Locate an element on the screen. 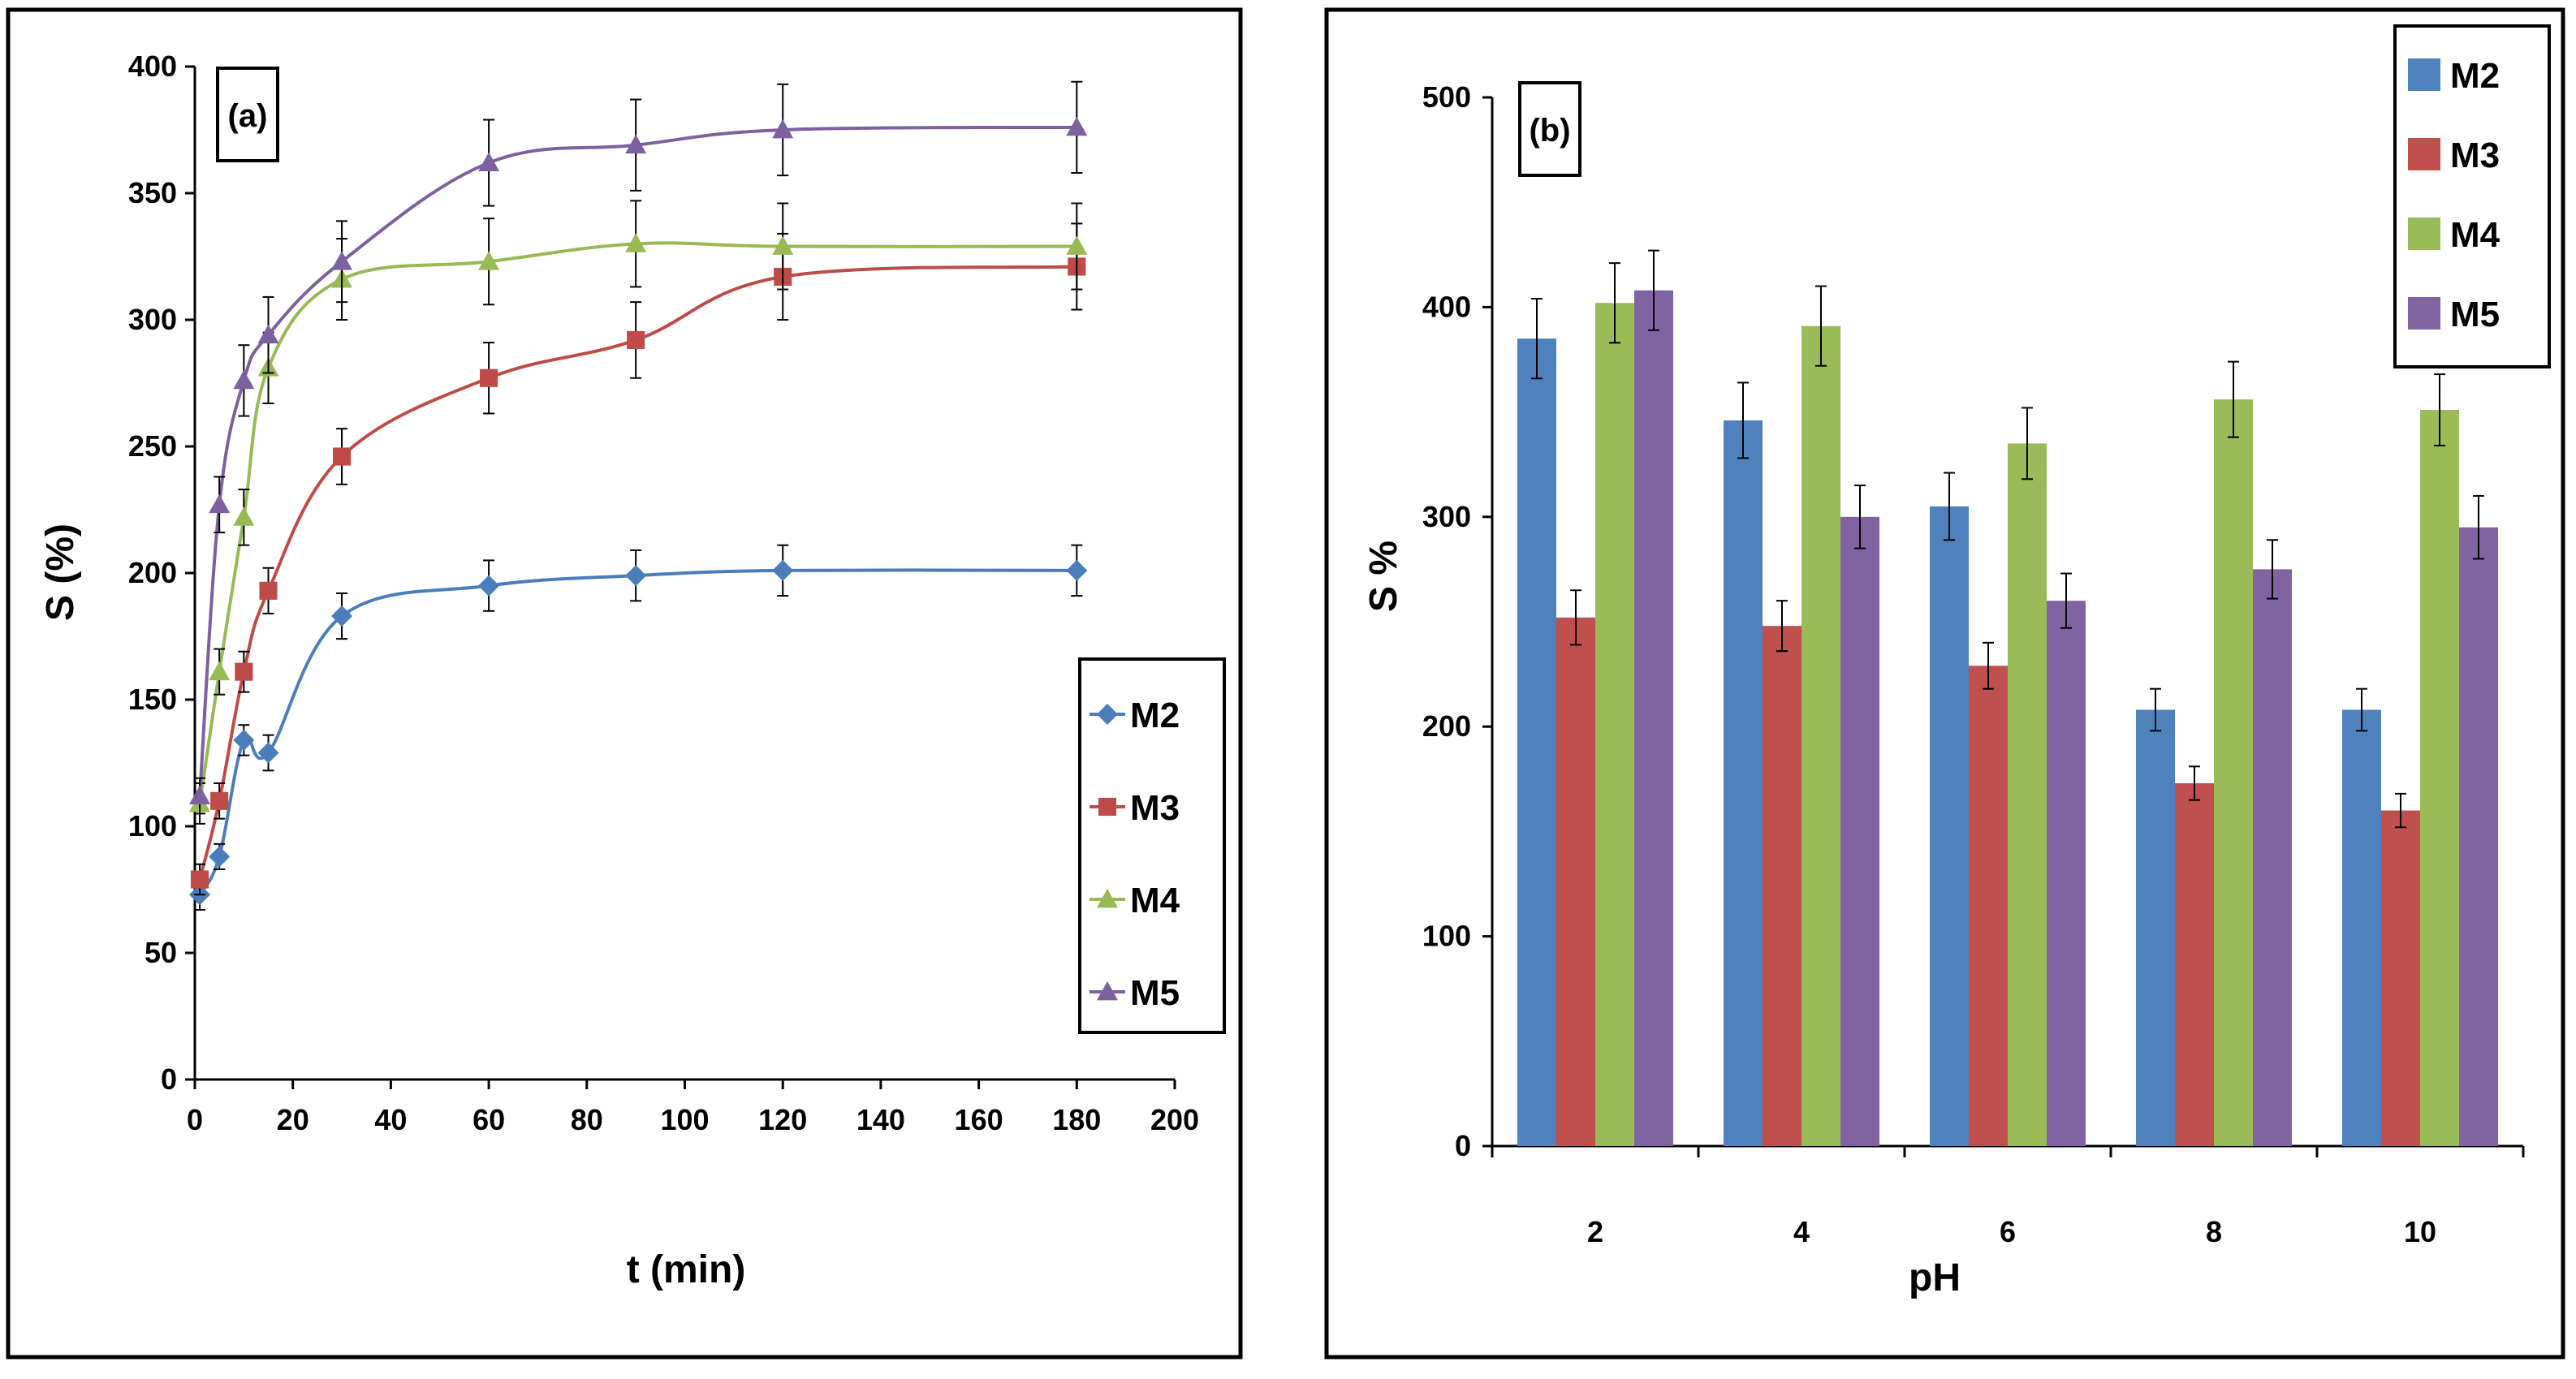  panel-a-xlabel: t (min) is located at coordinates (686, 1269).